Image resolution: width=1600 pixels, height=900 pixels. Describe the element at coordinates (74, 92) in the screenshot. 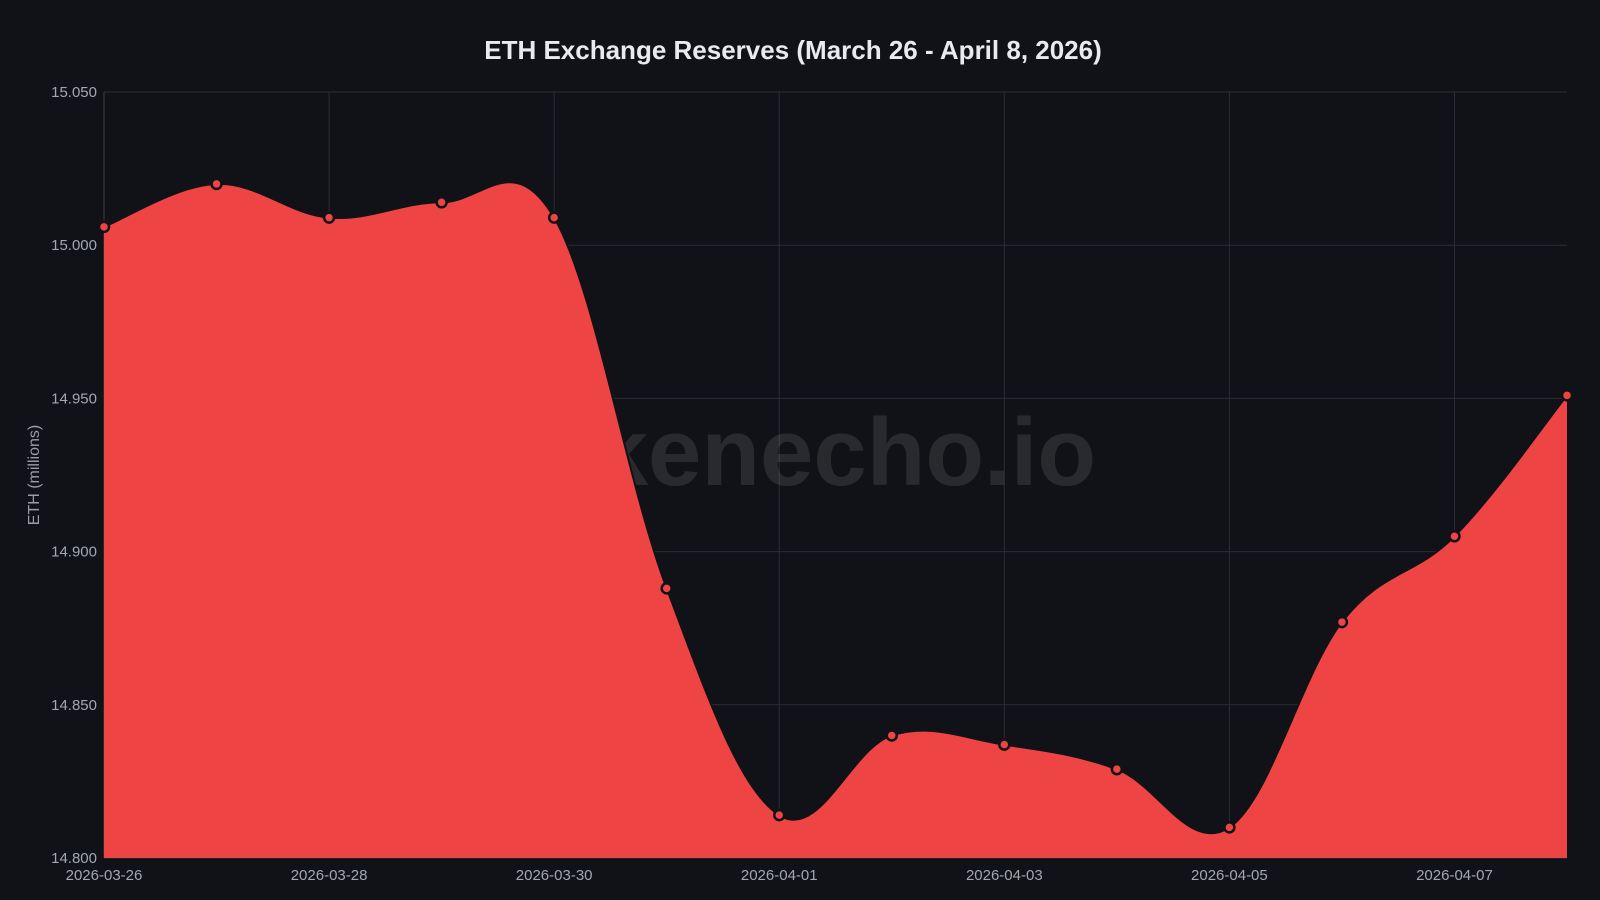

I see `y-tick-label: 15.050` at that location.